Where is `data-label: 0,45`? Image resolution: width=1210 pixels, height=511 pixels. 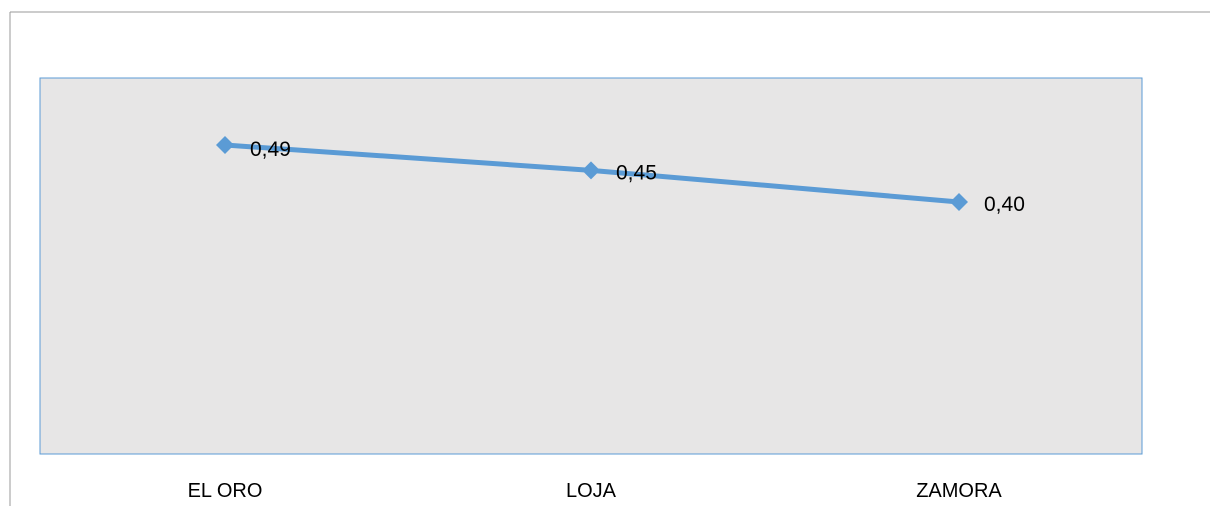 data-label: 0,45 is located at coordinates (636, 172).